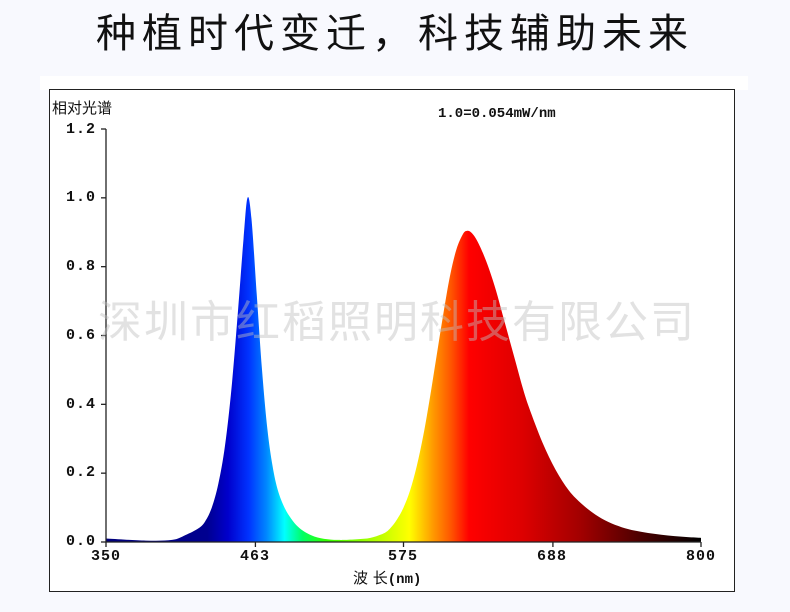 Image resolution: width=790 pixels, height=612 pixels. I want to click on x-tick-label: 575, so click(402, 556).